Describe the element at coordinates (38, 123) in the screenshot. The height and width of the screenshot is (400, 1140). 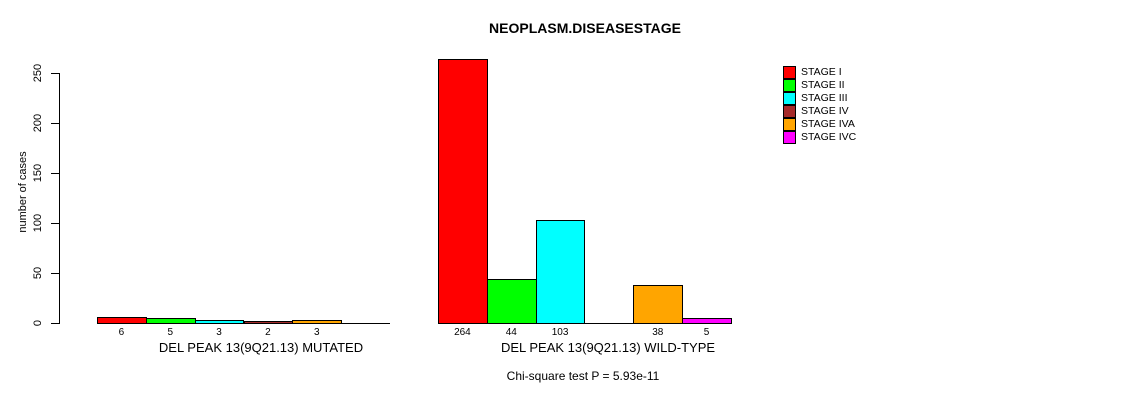
I see `y-tick-label: 200` at that location.